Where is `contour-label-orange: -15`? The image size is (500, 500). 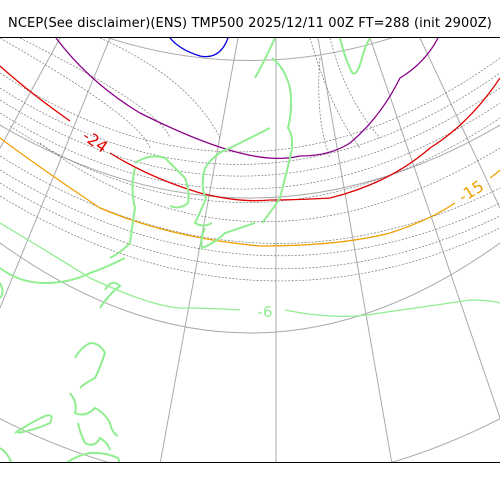 contour-label-orange: -15 is located at coordinates (471, 191).